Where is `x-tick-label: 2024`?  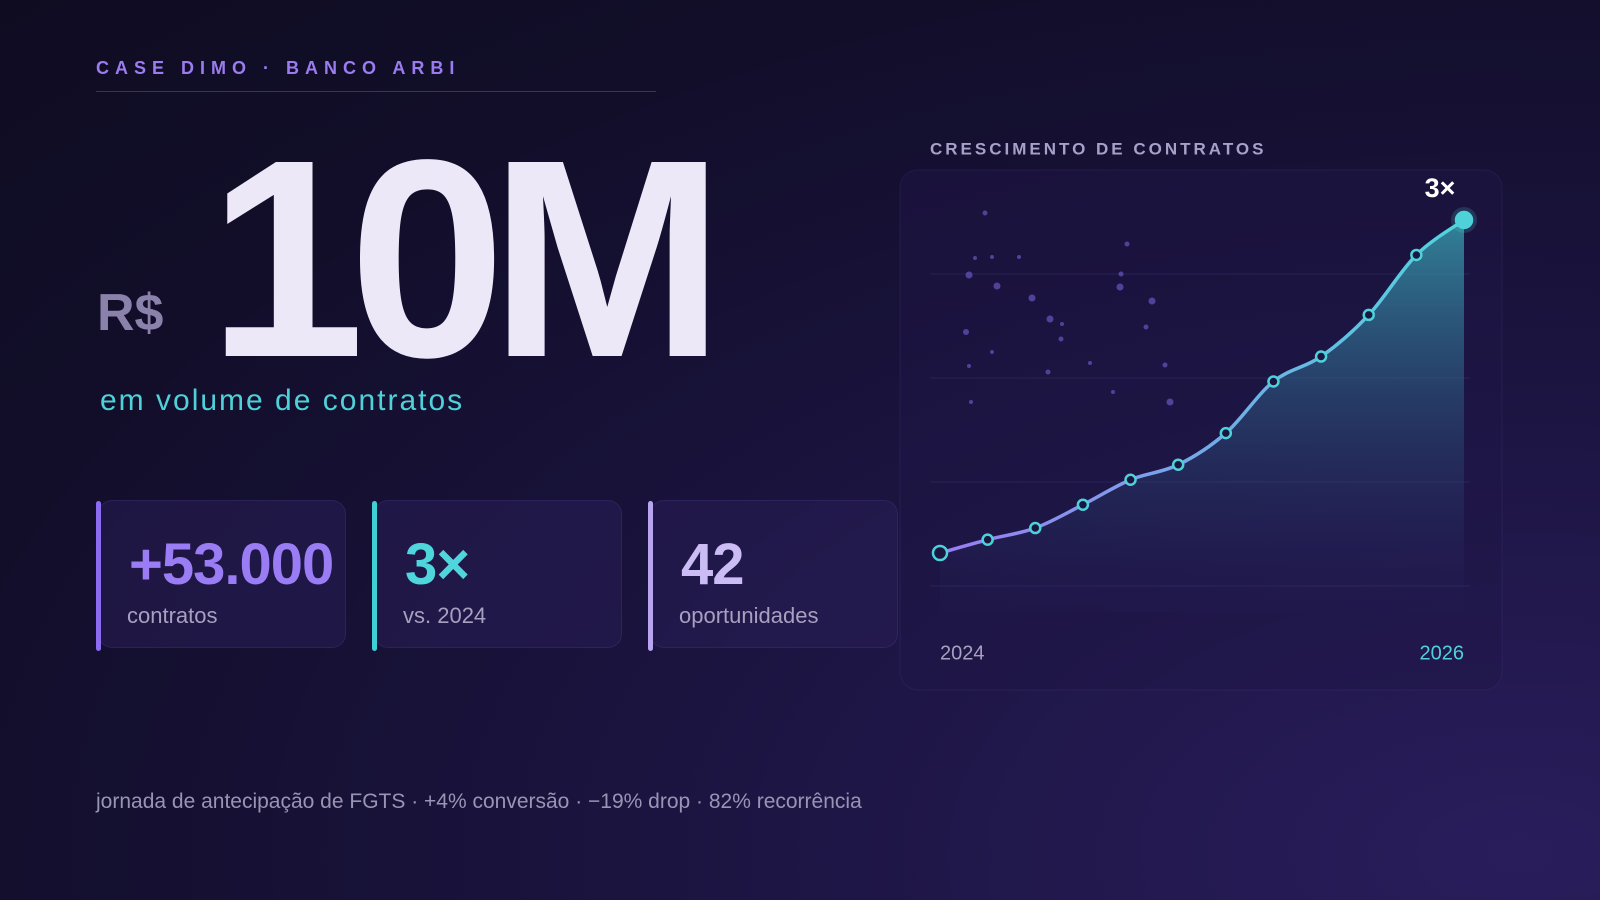 x-tick-label: 2024 is located at coordinates (962, 653).